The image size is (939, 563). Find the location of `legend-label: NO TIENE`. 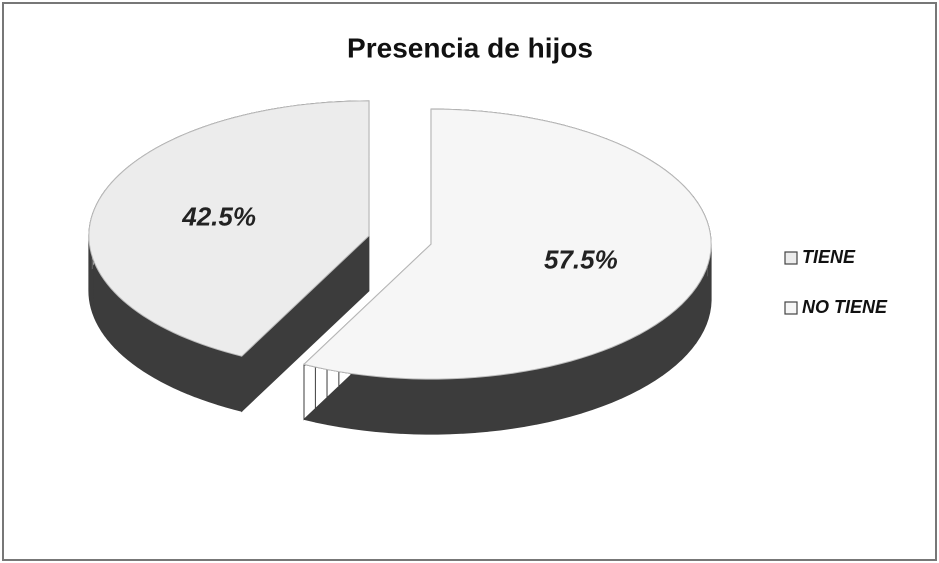

legend-label: NO TIENE is located at coordinates (845, 307).